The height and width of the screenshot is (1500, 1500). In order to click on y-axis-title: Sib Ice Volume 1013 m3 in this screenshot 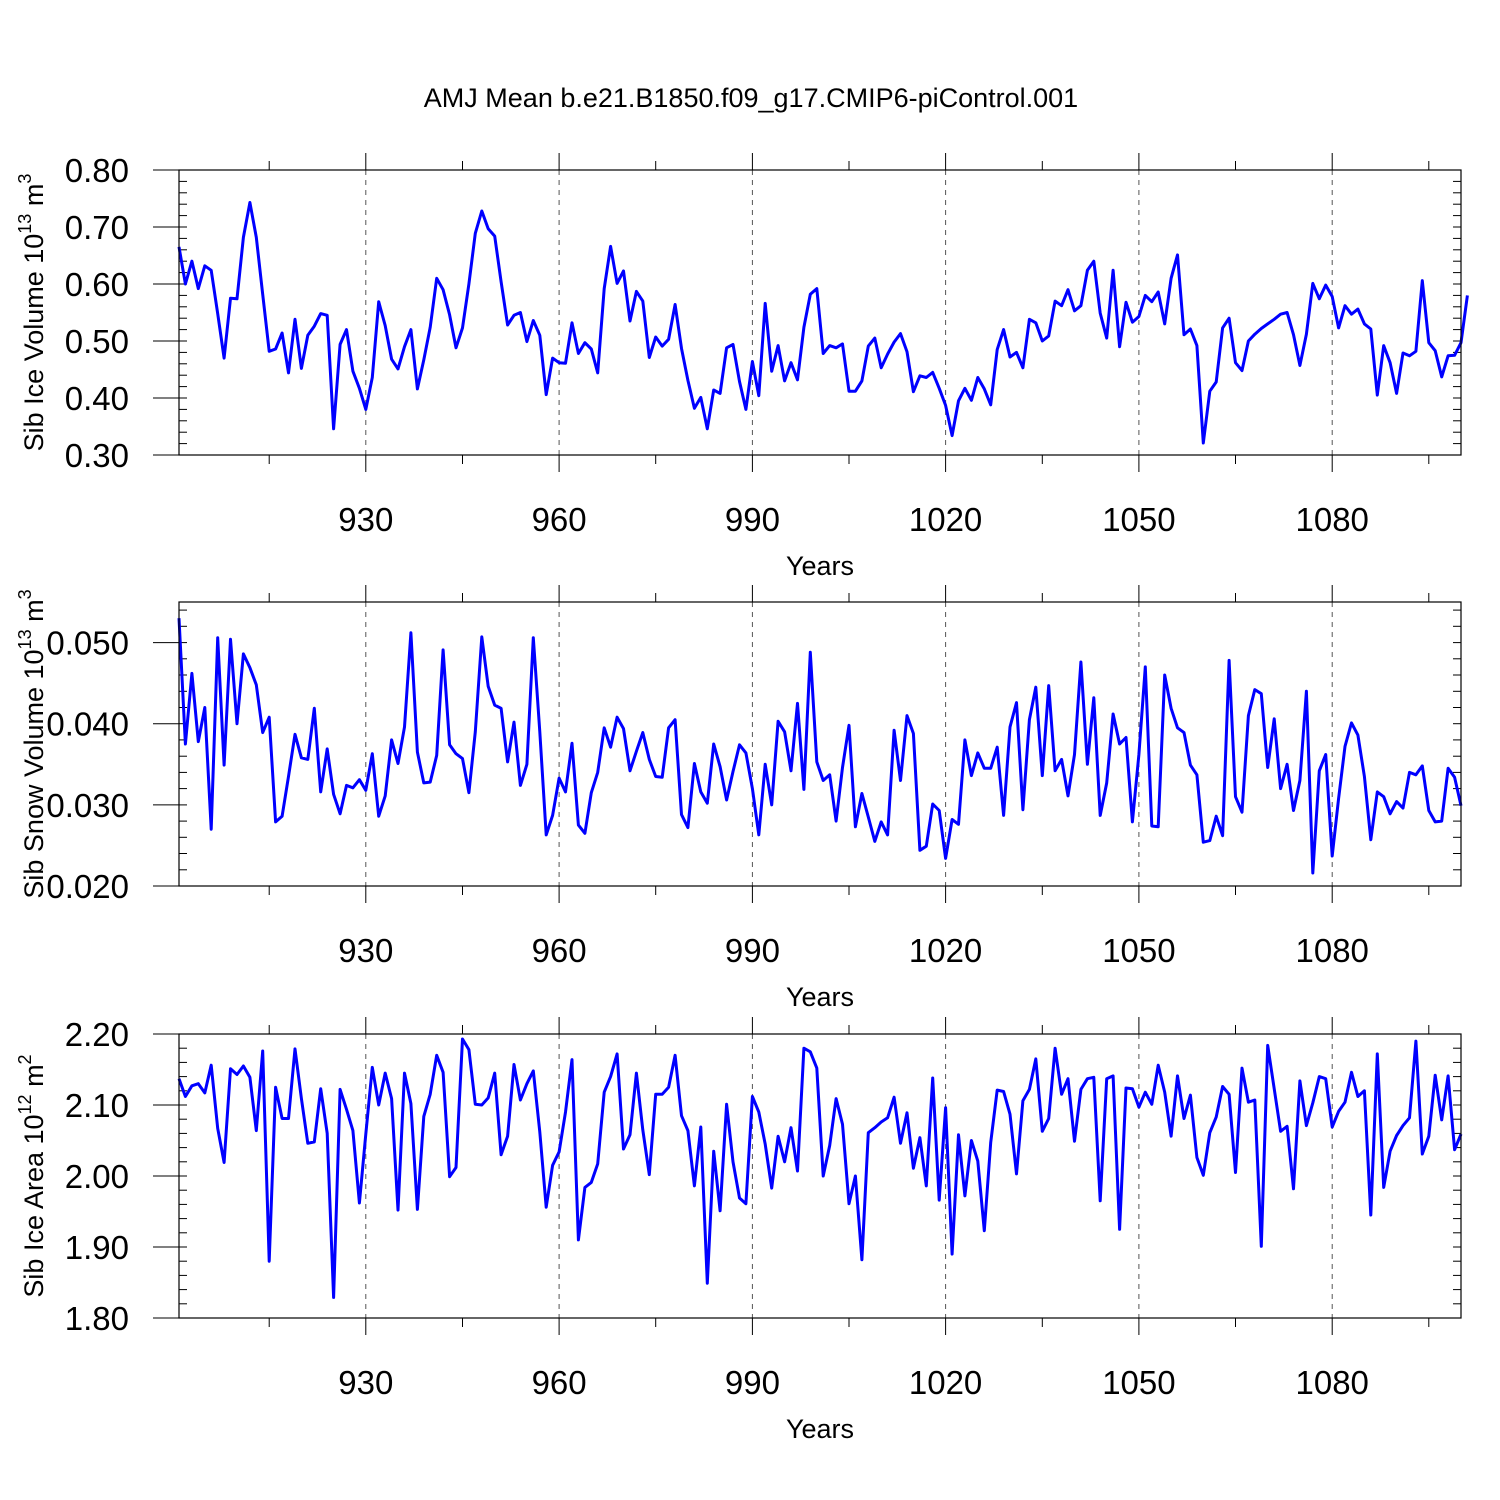, I will do `click(32, 313)`.